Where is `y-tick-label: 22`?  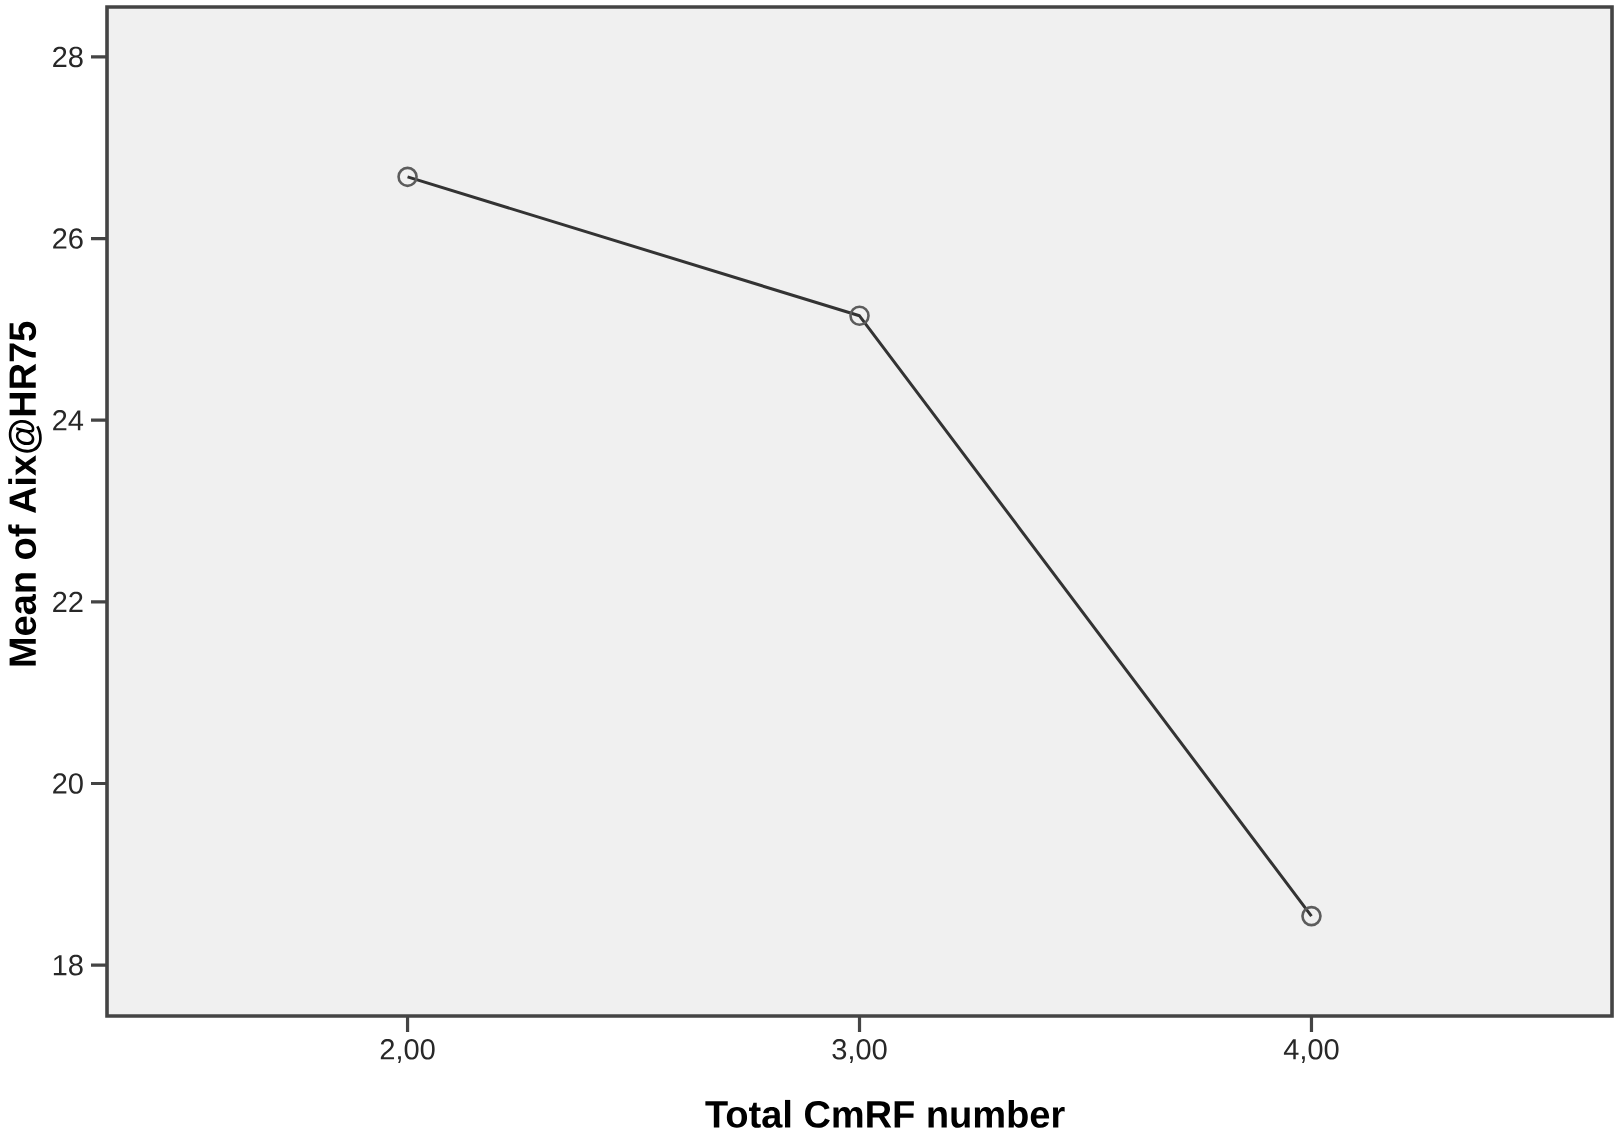 y-tick-label: 22 is located at coordinates (68, 601).